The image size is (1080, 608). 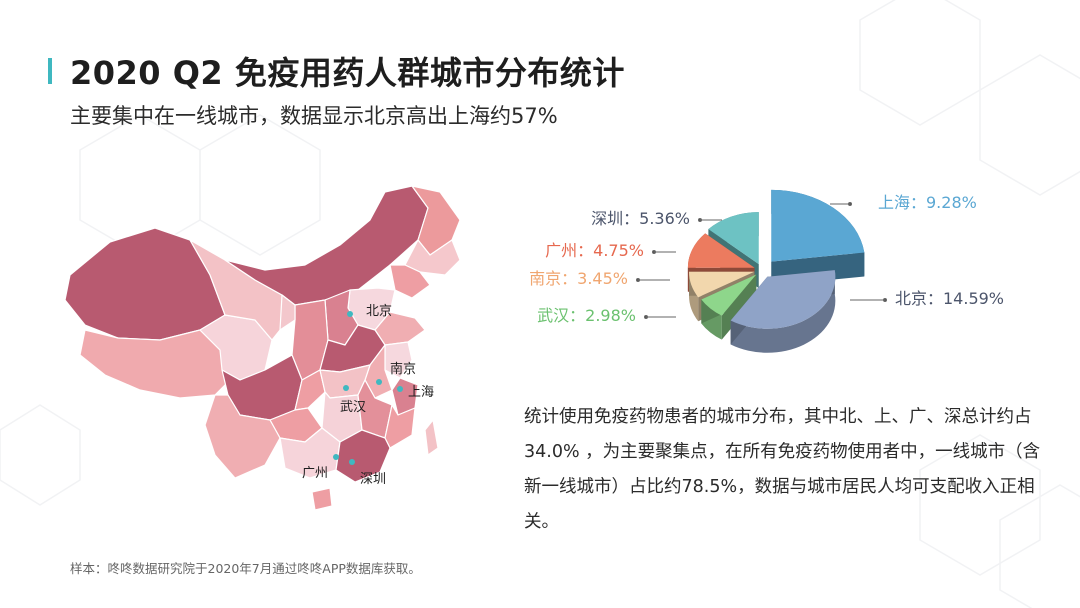 What do you see at coordinates (722, 284) in the screenshot?
I see `pie-slice-南京` at bounding box center [722, 284].